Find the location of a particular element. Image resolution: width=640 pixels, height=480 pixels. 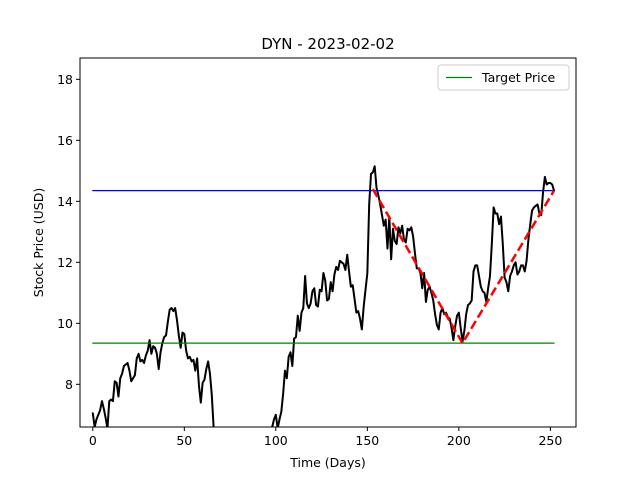

y-tick-label: 16 is located at coordinates (65, 140).